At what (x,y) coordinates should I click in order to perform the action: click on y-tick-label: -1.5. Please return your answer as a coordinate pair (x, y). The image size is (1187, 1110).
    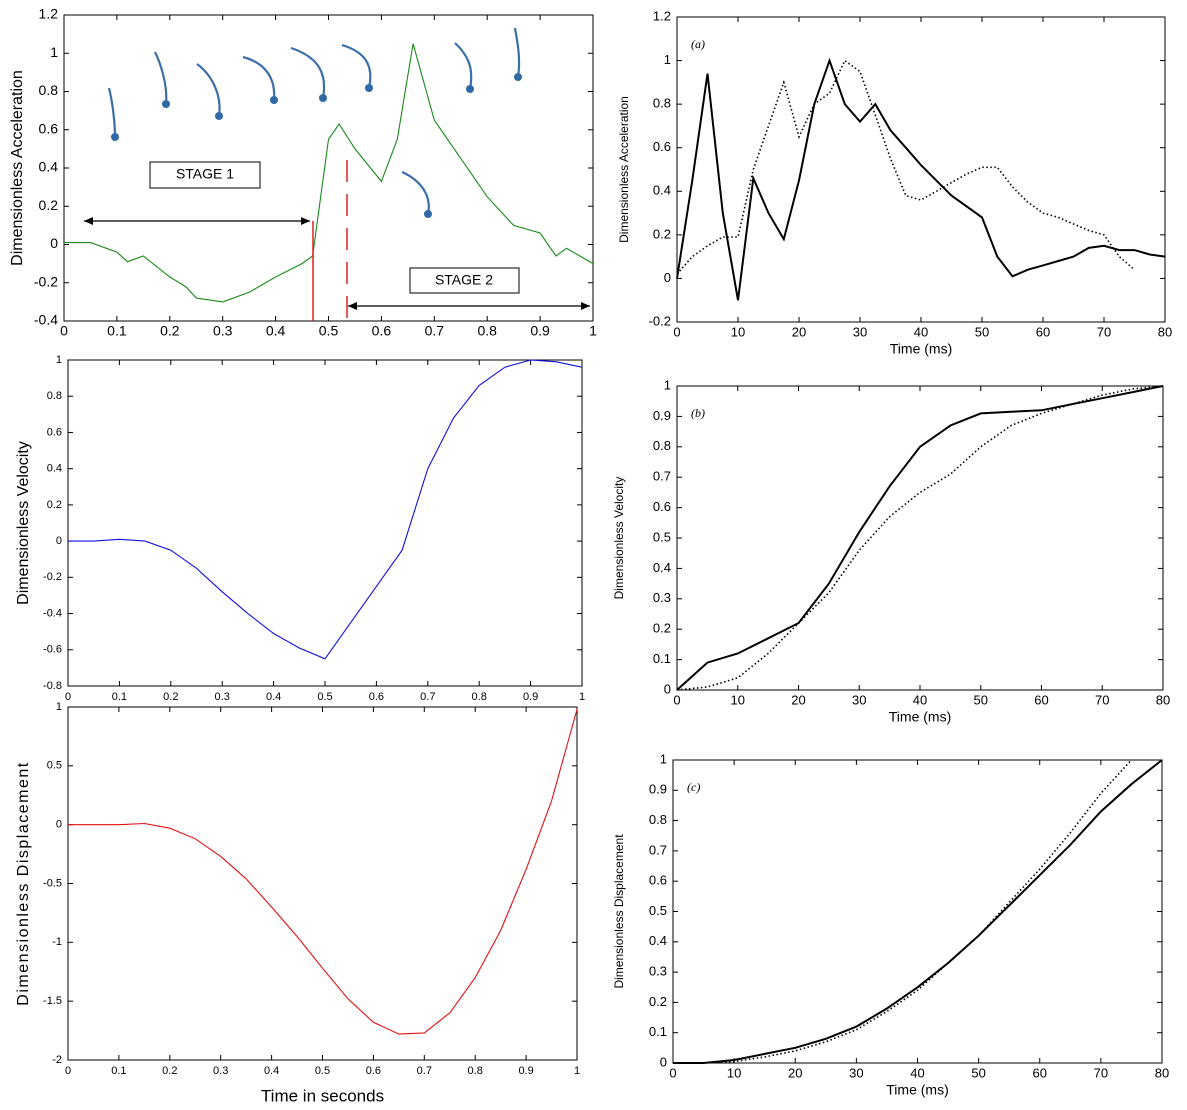
    Looking at the image, I should click on (52, 1001).